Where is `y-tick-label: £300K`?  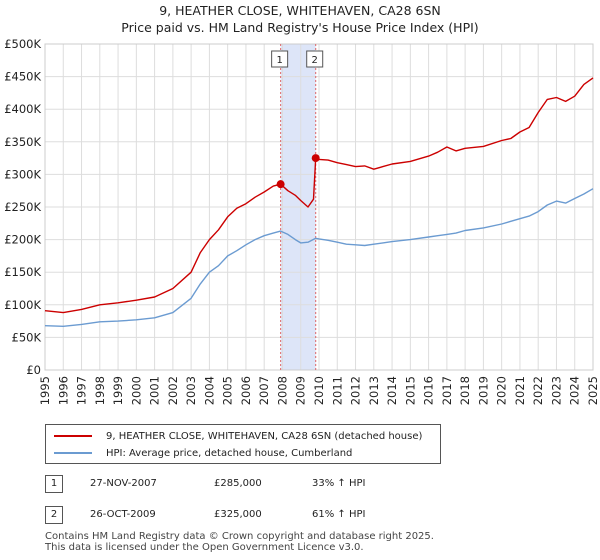 y-tick-label: £300K is located at coordinates (22, 174).